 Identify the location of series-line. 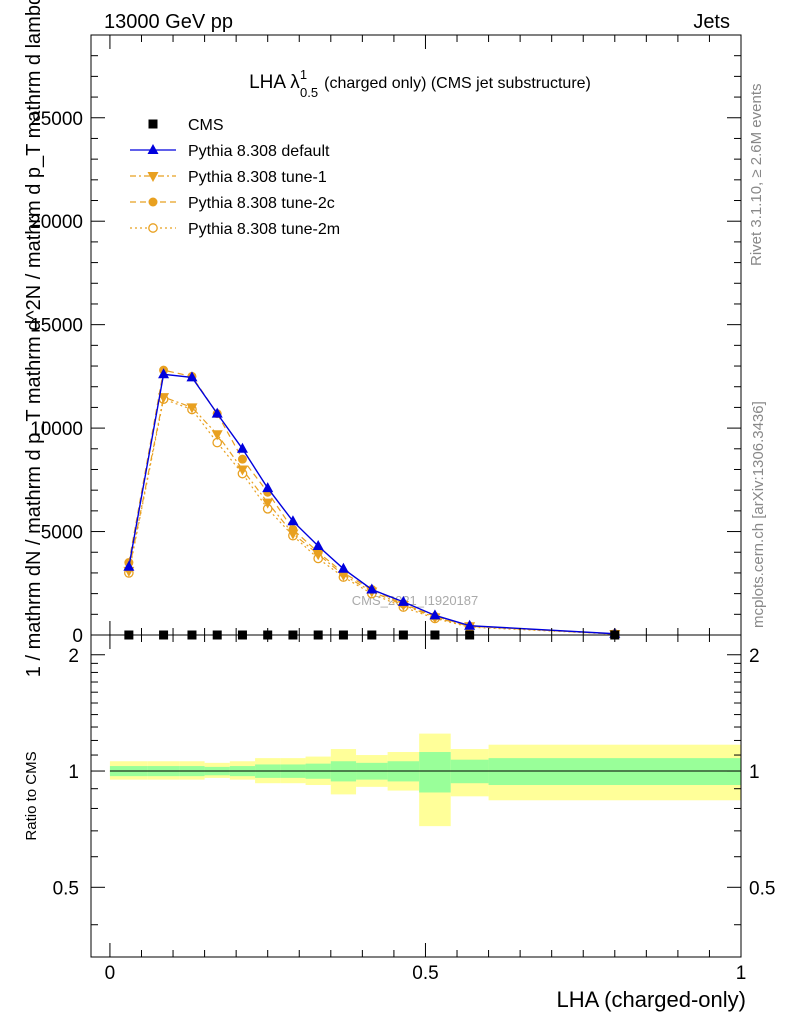
(371, 516).